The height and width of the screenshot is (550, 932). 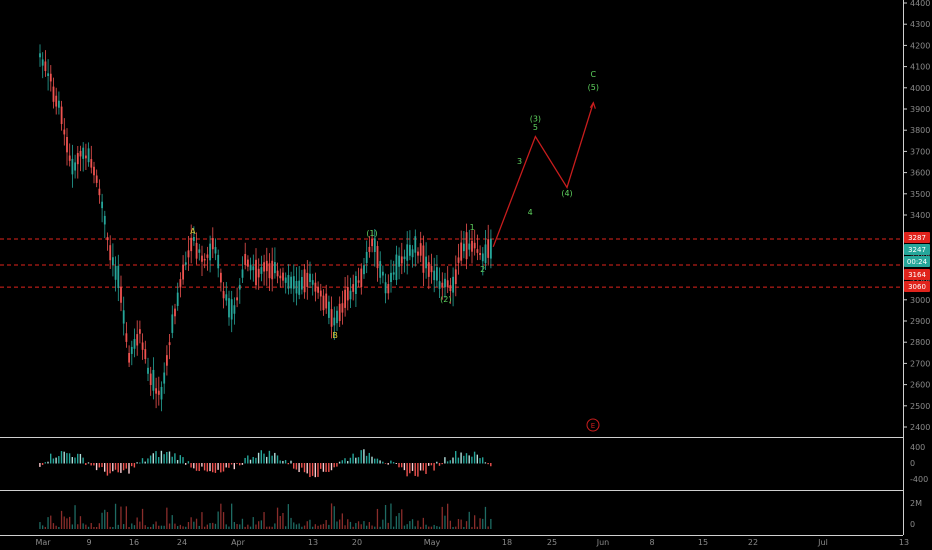 What do you see at coordinates (703, 542) in the screenshot?
I see `time-tick-label: 15` at bounding box center [703, 542].